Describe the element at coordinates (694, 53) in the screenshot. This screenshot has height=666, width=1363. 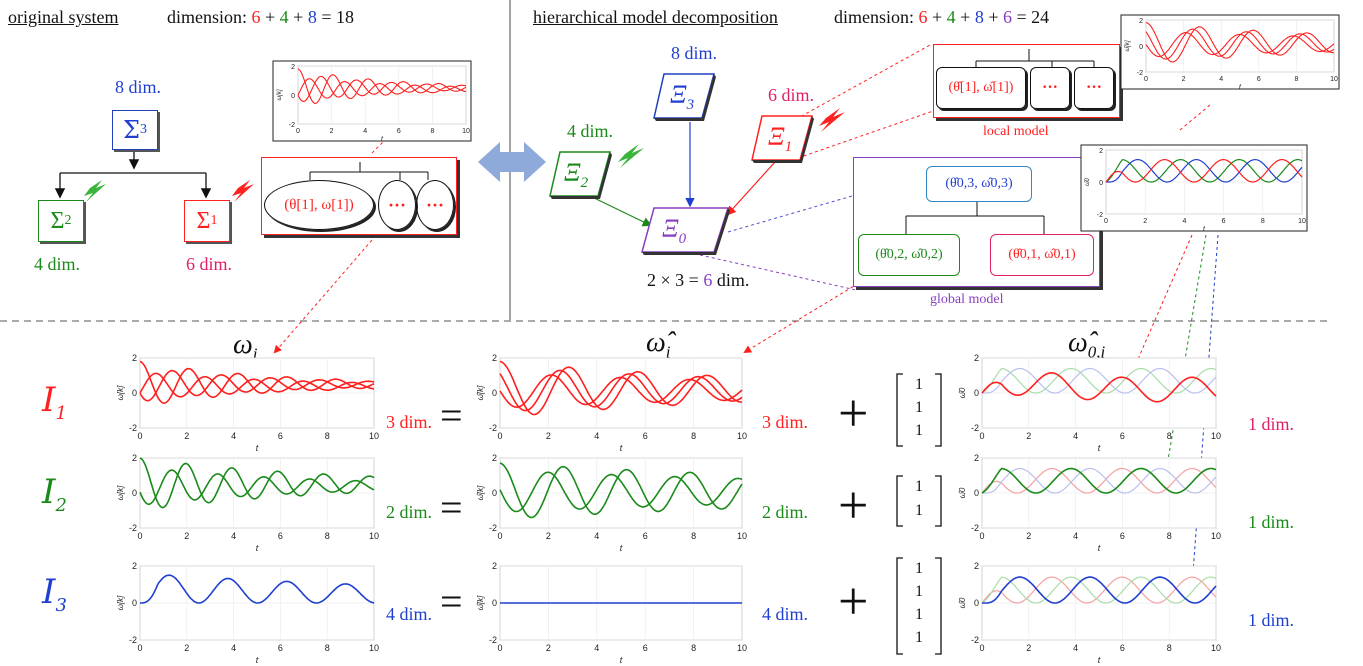
I see `xi3-dim: 8 dim.` at that location.